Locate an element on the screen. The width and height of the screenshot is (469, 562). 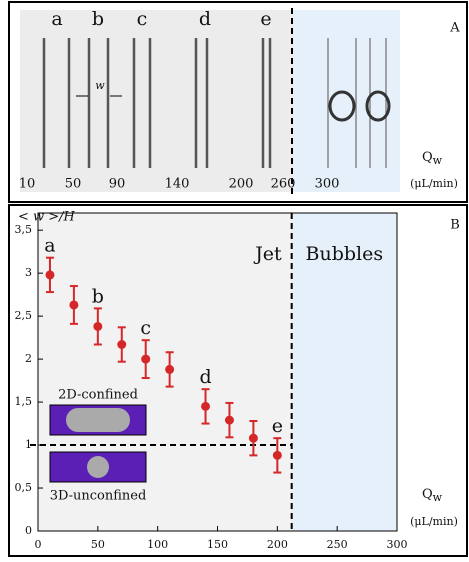
region-label: Bubbles is located at coordinates (345, 254).